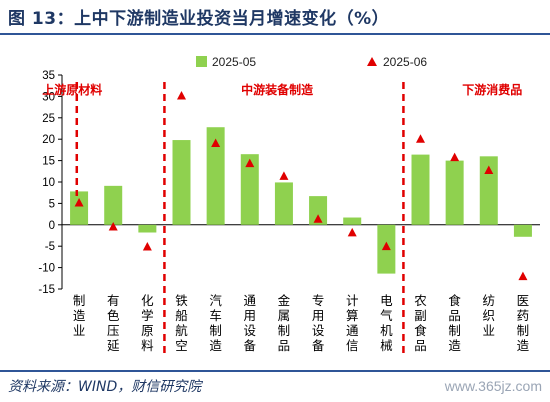 Image resolution: width=550 pixels, height=402 pixels. Describe the element at coordinates (48, 119) in the screenshot. I see `y-tick-label: 25` at that location.